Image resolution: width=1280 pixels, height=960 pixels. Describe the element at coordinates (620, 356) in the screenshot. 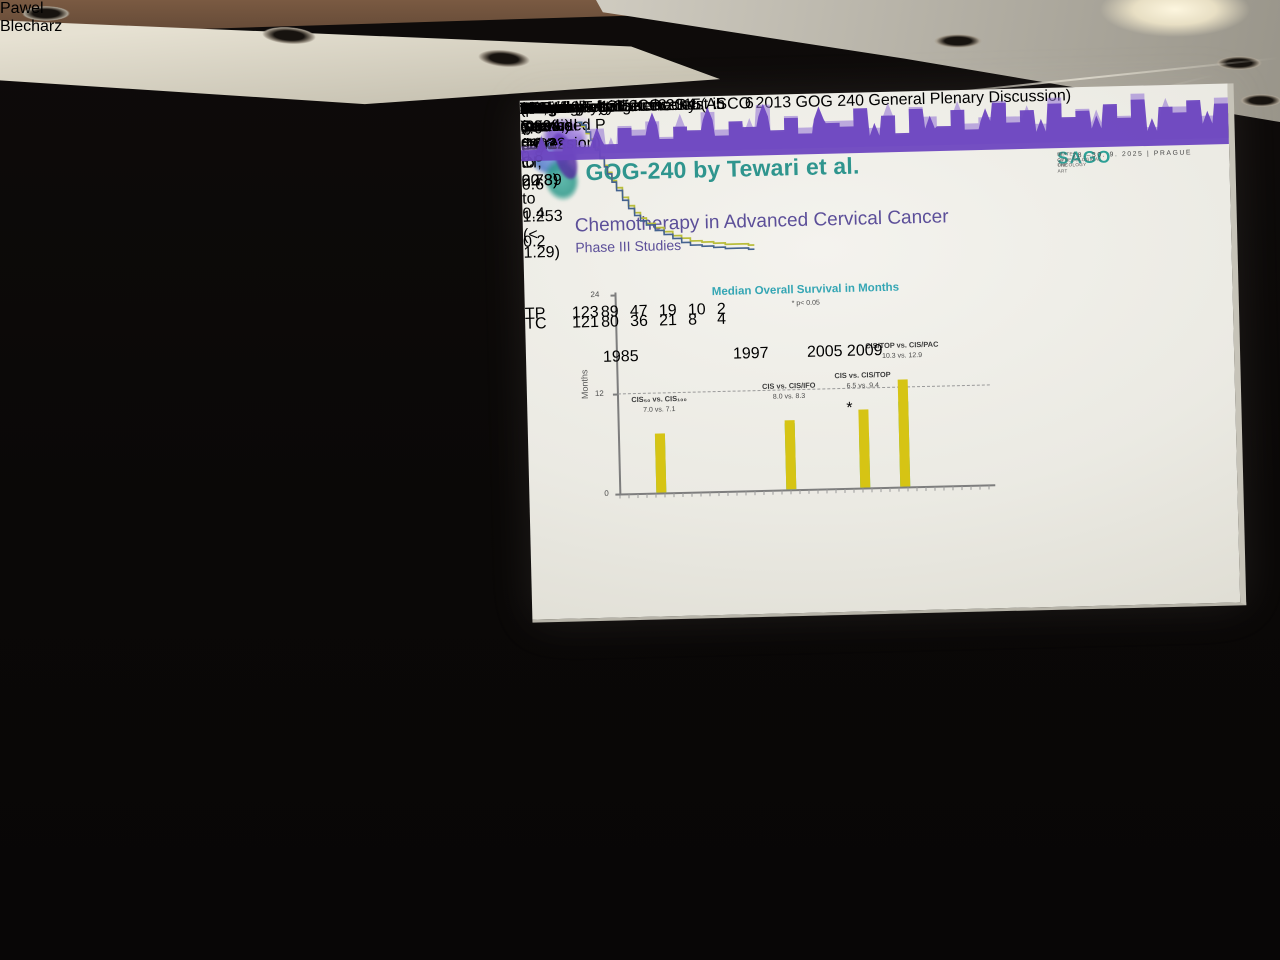

I see `x-category-label: 1985` at that location.